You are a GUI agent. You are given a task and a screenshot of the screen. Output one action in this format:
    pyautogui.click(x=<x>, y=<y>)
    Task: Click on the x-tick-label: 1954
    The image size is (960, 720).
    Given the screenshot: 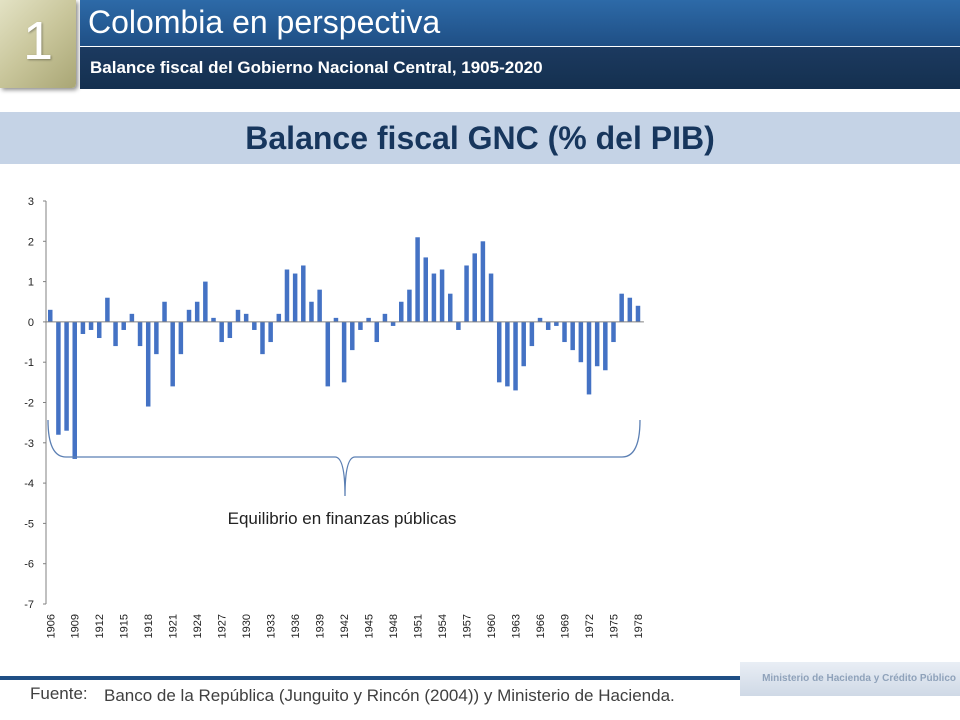 What is the action you would take?
    pyautogui.click(x=443, y=626)
    